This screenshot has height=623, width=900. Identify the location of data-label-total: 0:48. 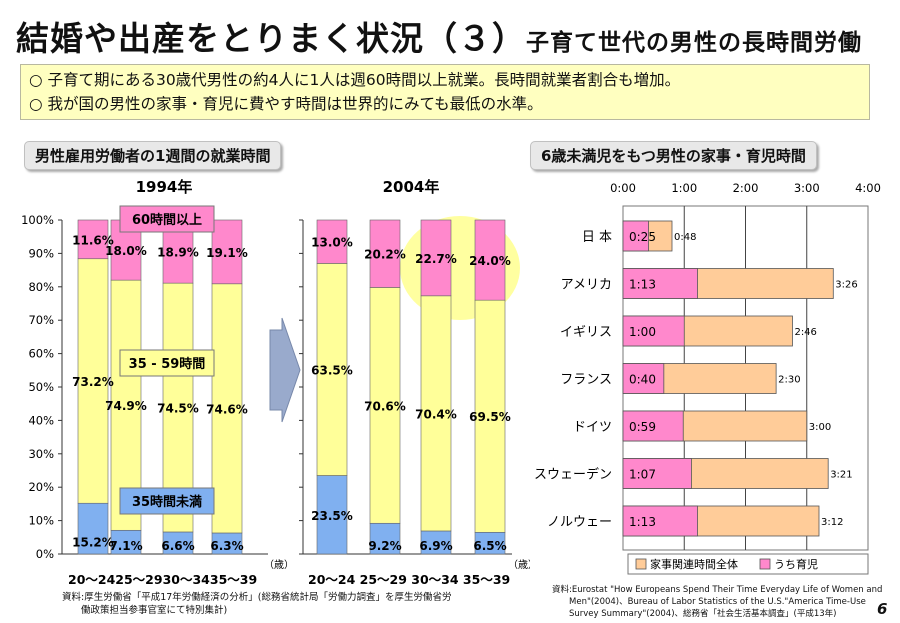
(685, 237).